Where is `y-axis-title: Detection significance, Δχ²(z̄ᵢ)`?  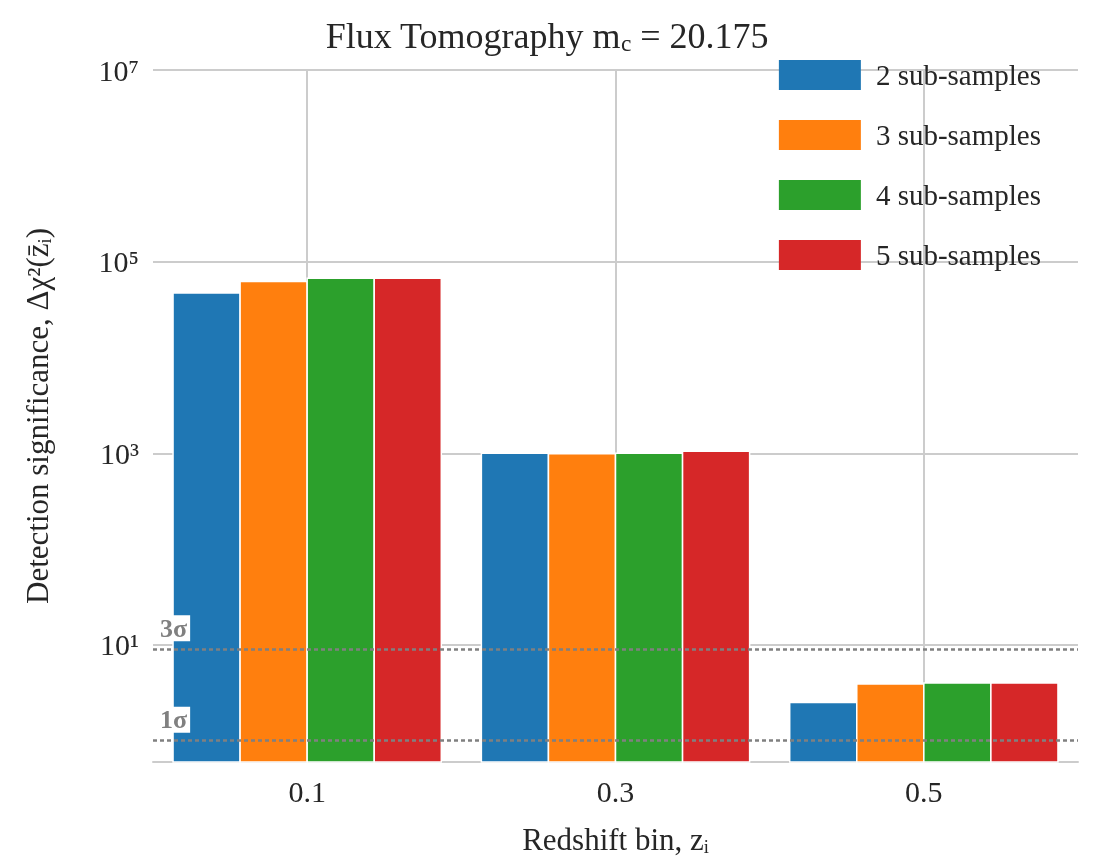
y-axis-title: Detection significance, Δχ²(z̄ᵢ) is located at coordinates (37, 416).